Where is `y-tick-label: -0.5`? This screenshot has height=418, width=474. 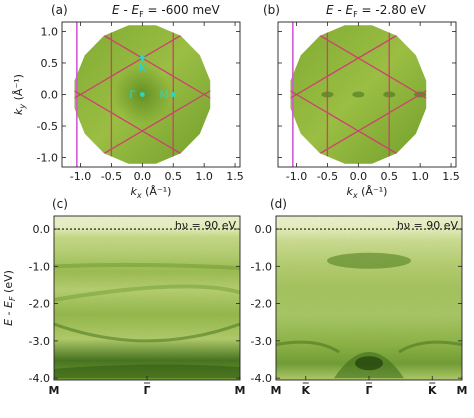
y-tick-label: -0.5 is located at coordinates (47, 126).